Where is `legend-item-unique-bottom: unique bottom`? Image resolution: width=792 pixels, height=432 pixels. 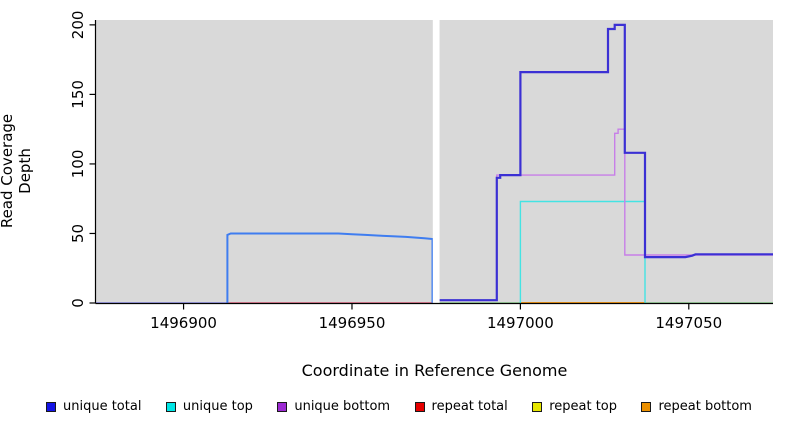
legend-item-unique-bottom: unique bottom is located at coordinates (333, 406).